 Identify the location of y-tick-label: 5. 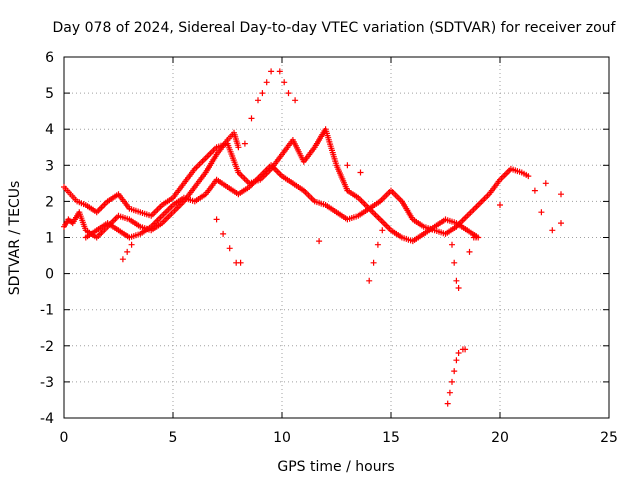
(49, 94).